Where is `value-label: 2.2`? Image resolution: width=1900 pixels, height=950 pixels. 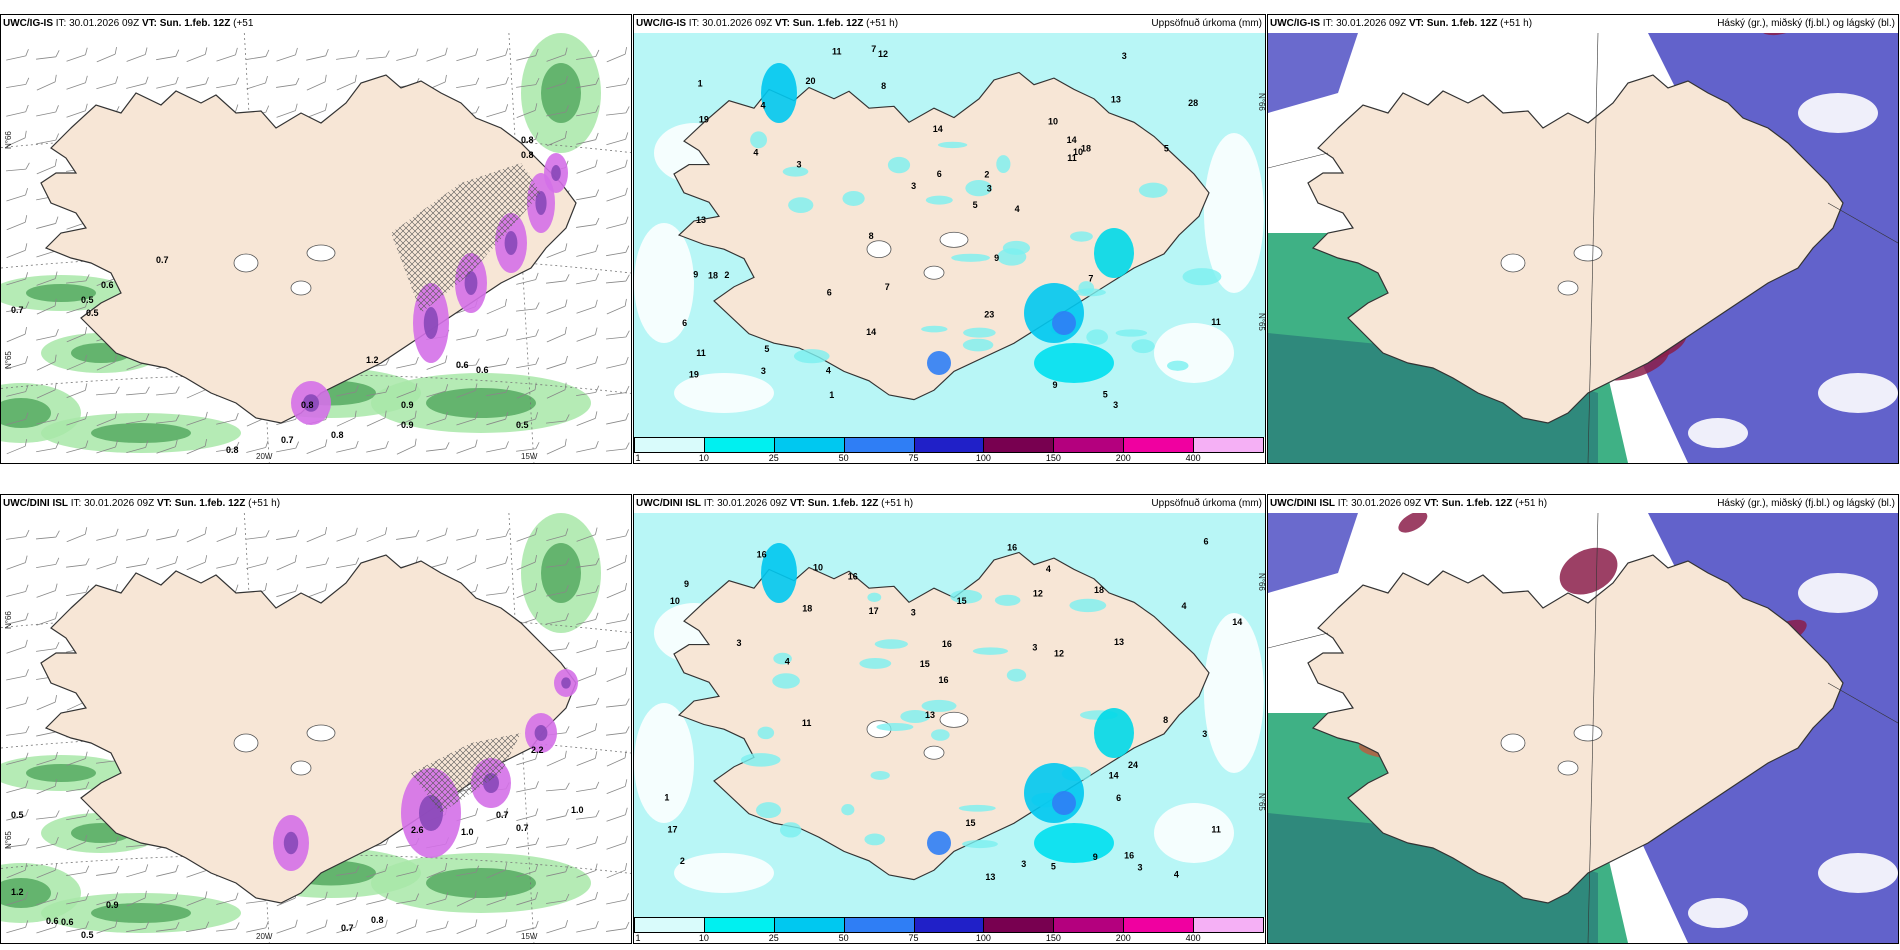
value-label: 2.2 is located at coordinates (537, 750).